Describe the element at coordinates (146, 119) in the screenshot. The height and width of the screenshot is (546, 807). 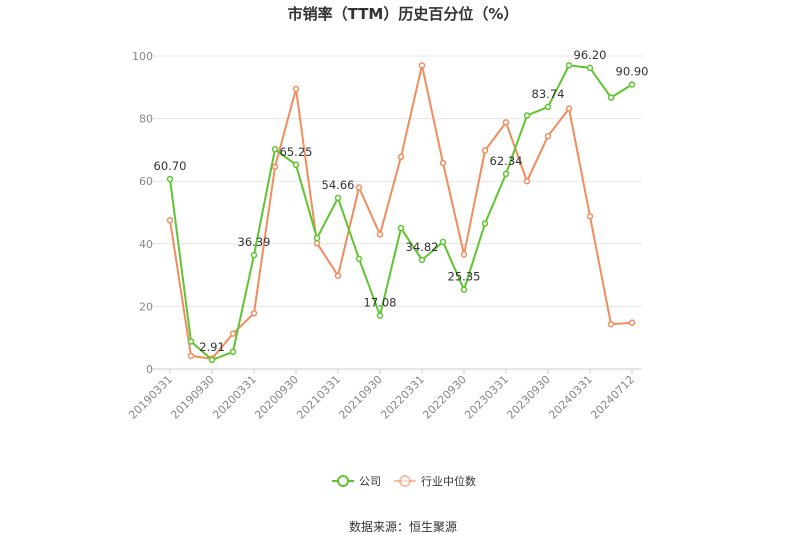
I see `y-tick-label: 80` at that location.